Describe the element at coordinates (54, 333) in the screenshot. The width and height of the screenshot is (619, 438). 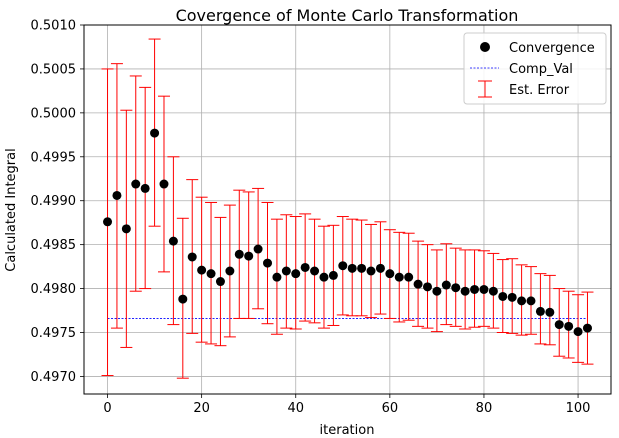
I see `y-tick-label: 0.4975` at that location.